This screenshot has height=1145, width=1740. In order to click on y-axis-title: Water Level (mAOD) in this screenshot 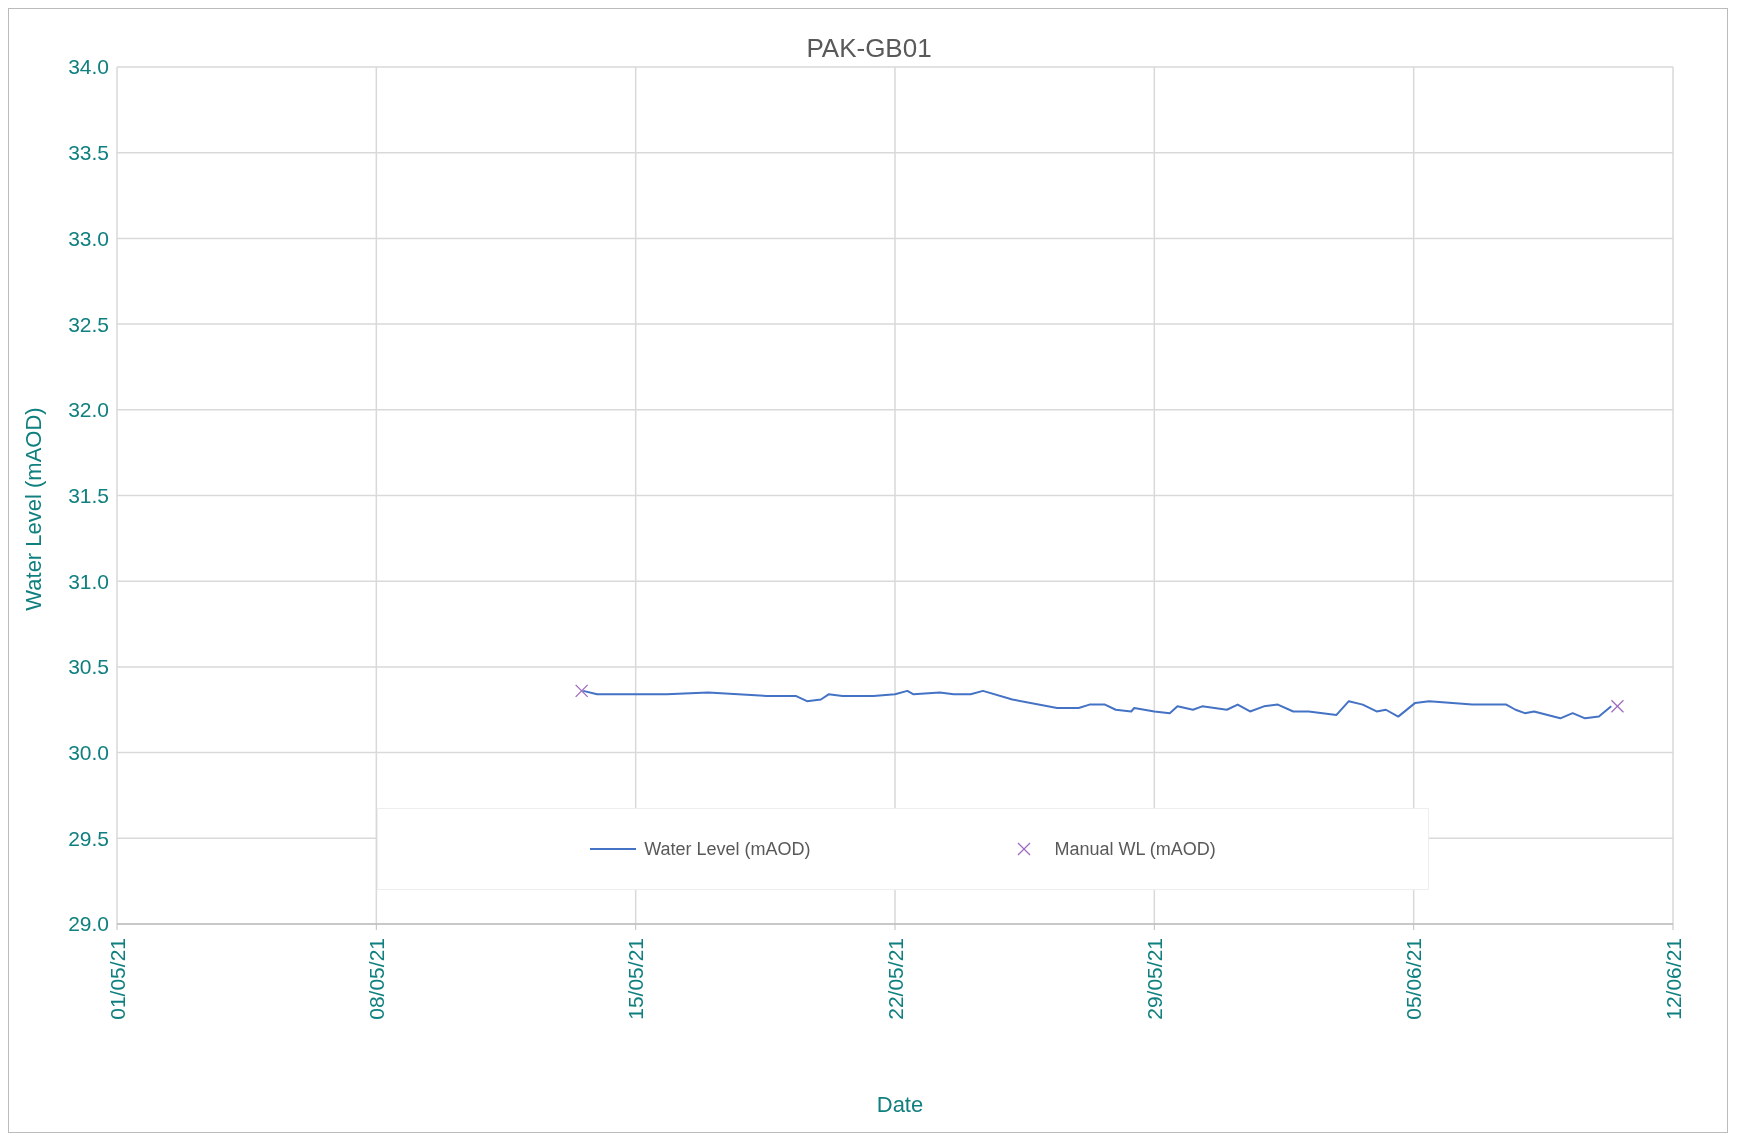, I will do `click(34, 509)`.